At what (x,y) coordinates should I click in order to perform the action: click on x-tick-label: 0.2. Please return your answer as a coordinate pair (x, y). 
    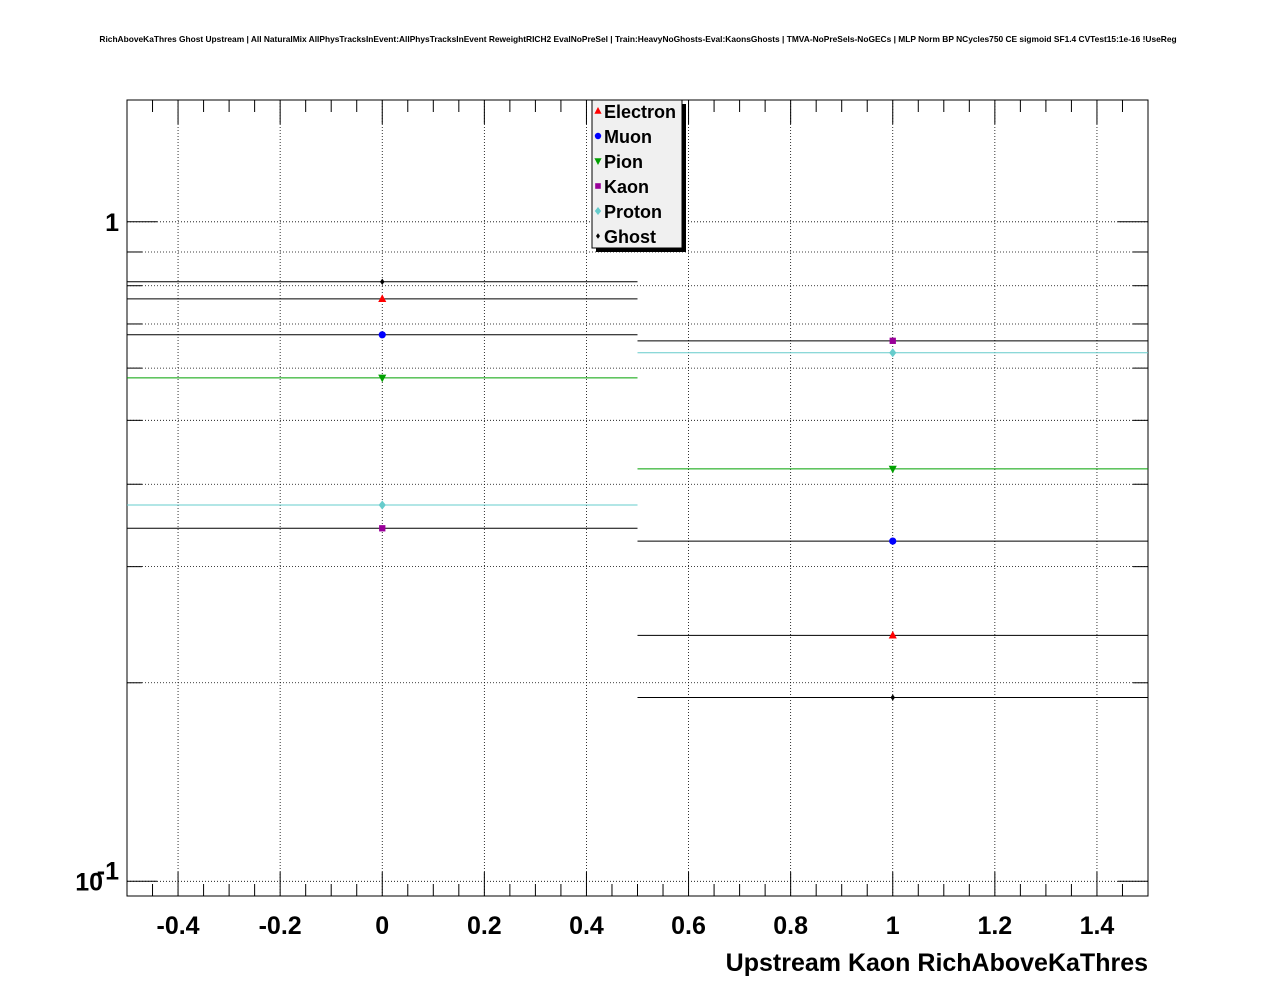
    Looking at the image, I should click on (484, 926).